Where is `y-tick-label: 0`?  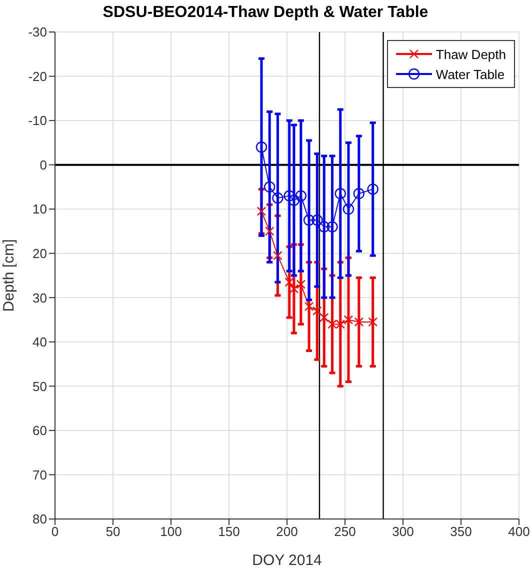 y-tick-label: 0 is located at coordinates (43, 164).